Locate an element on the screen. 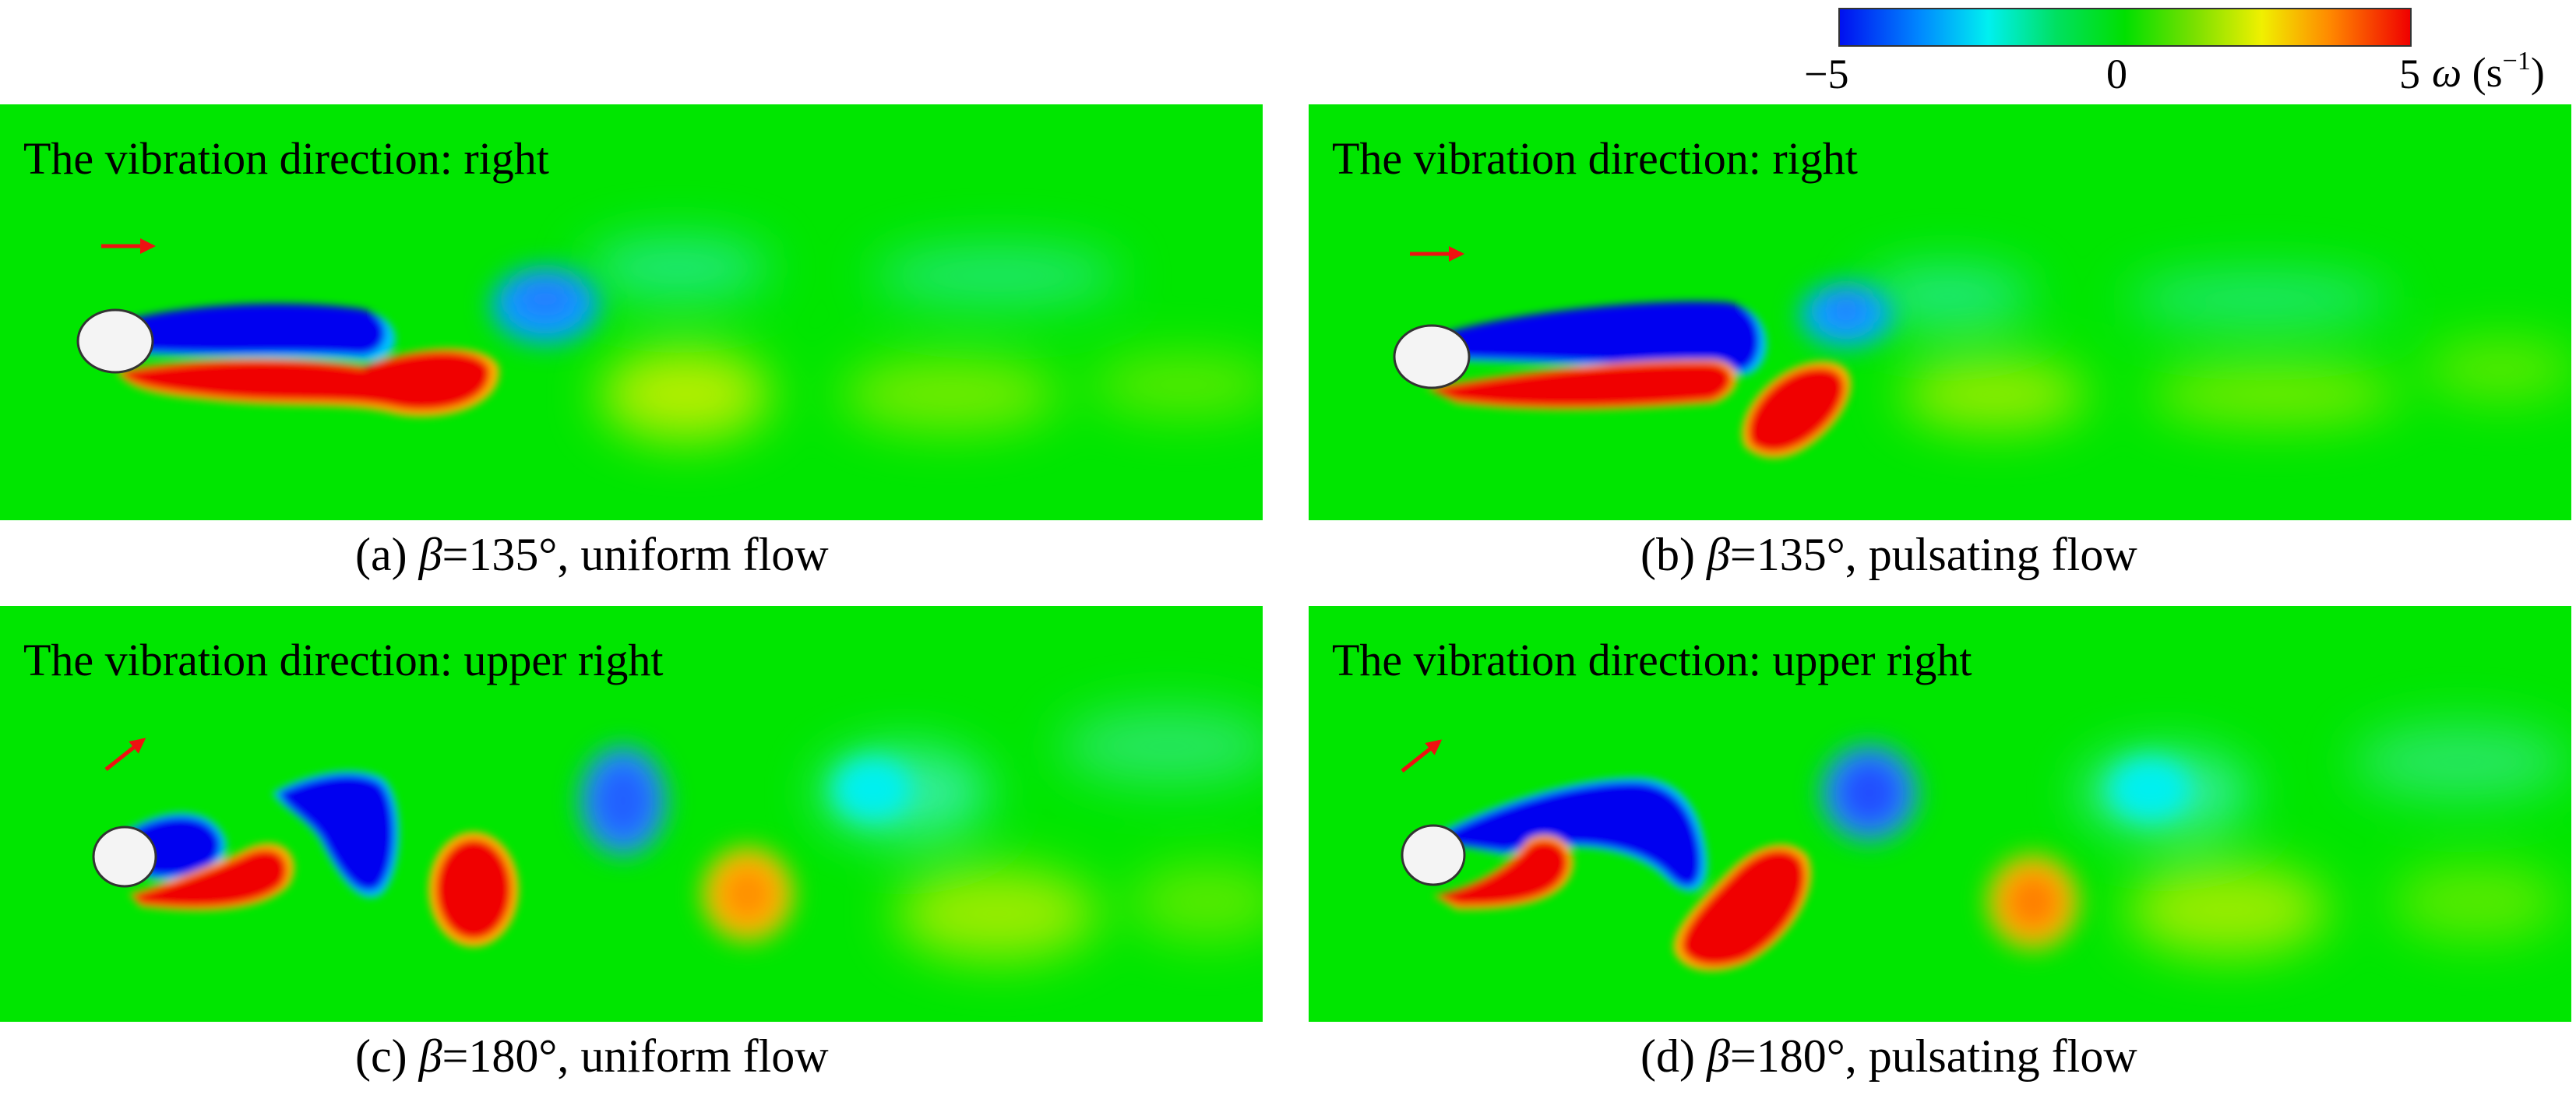 The width and height of the screenshot is (2576, 1095). caption-c: (c) β=180°, uniform flow is located at coordinates (592, 1056).